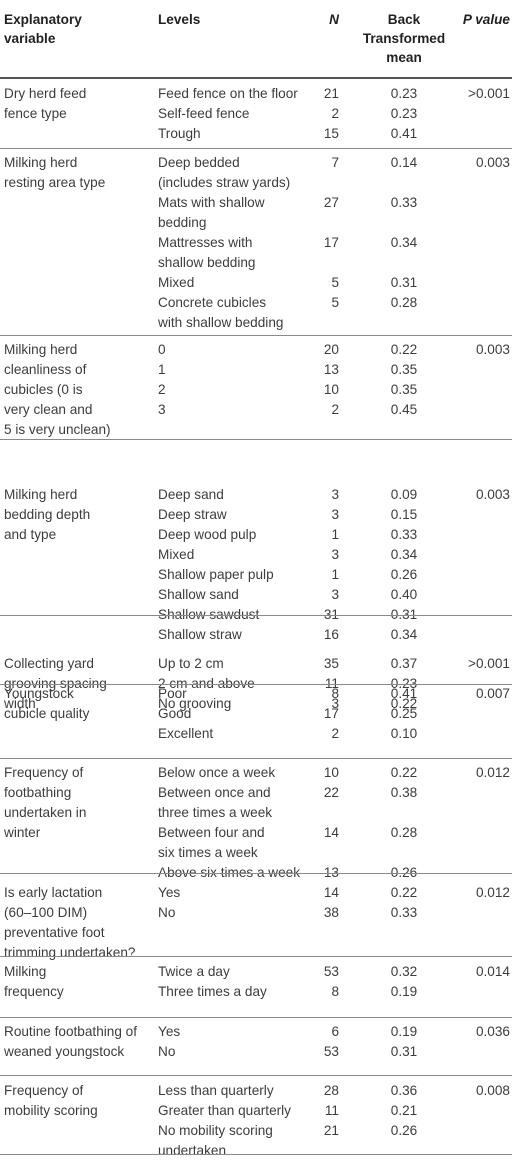 The width and height of the screenshot is (512, 1161). Describe the element at coordinates (211, 832) in the screenshot. I see `level-cell-line: Between four and` at that location.